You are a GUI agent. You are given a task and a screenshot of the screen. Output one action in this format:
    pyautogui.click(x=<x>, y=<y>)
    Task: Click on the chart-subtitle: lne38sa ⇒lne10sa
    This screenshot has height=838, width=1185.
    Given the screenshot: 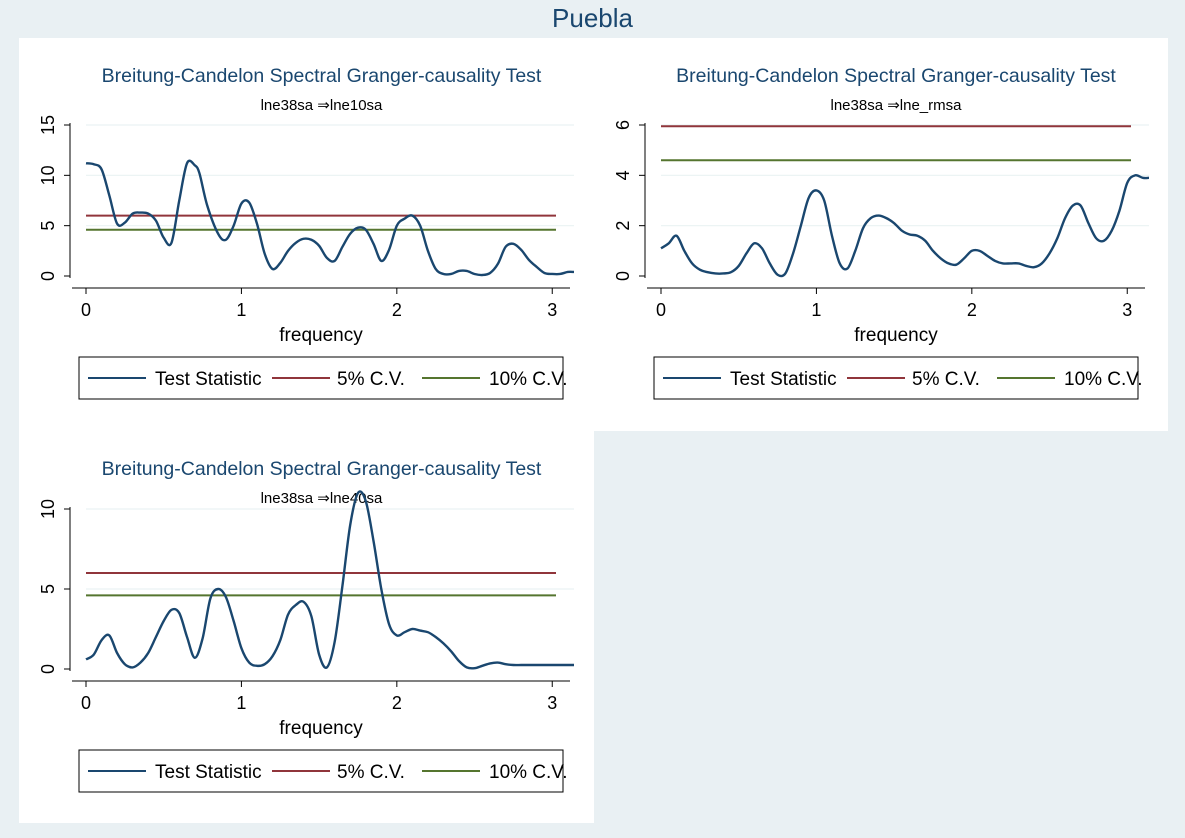 What is the action you would take?
    pyautogui.click(x=322, y=105)
    